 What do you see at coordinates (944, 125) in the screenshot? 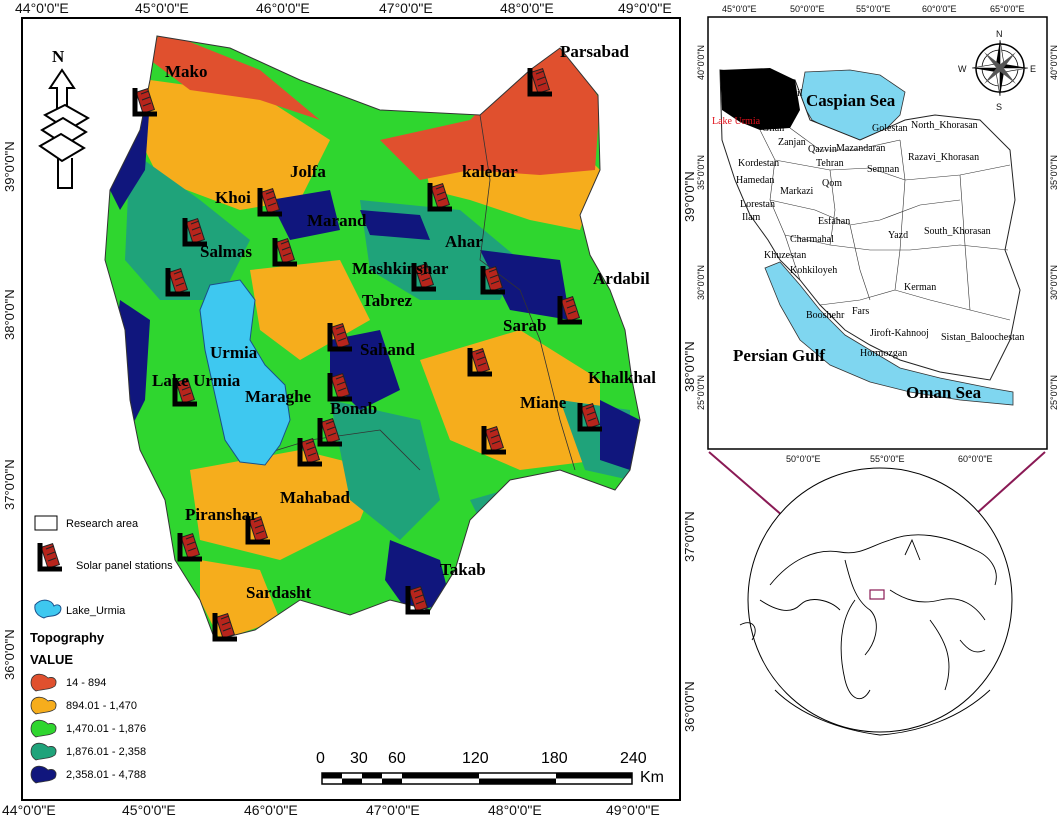
I see `inset-province-label: North_Khorasan` at bounding box center [944, 125].